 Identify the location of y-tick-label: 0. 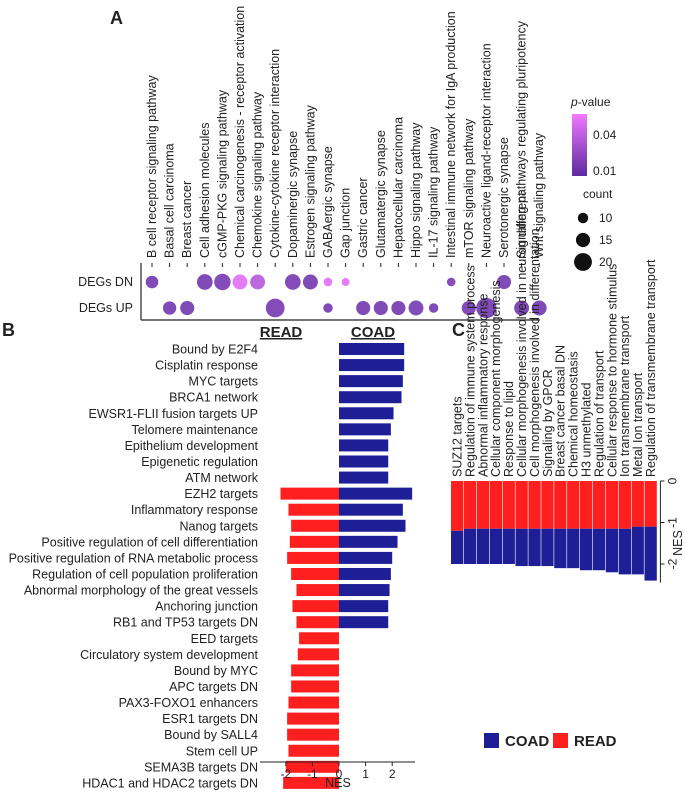
(672, 480).